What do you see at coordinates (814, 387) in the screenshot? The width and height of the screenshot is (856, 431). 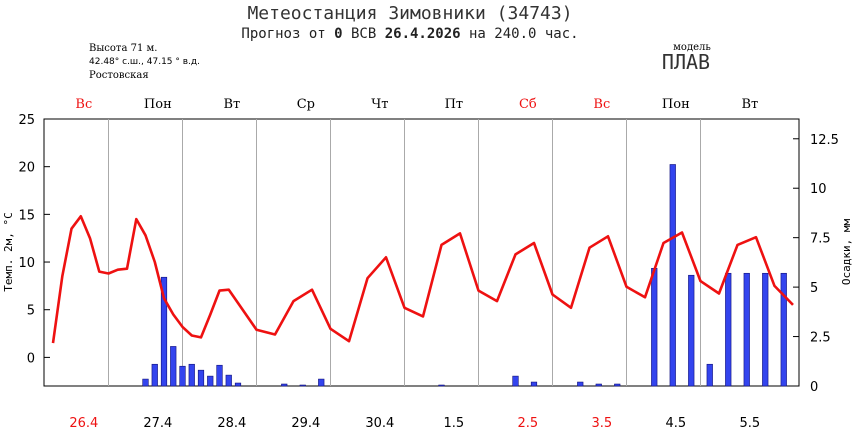 I see `precip-tick-label: 0` at bounding box center [814, 387].